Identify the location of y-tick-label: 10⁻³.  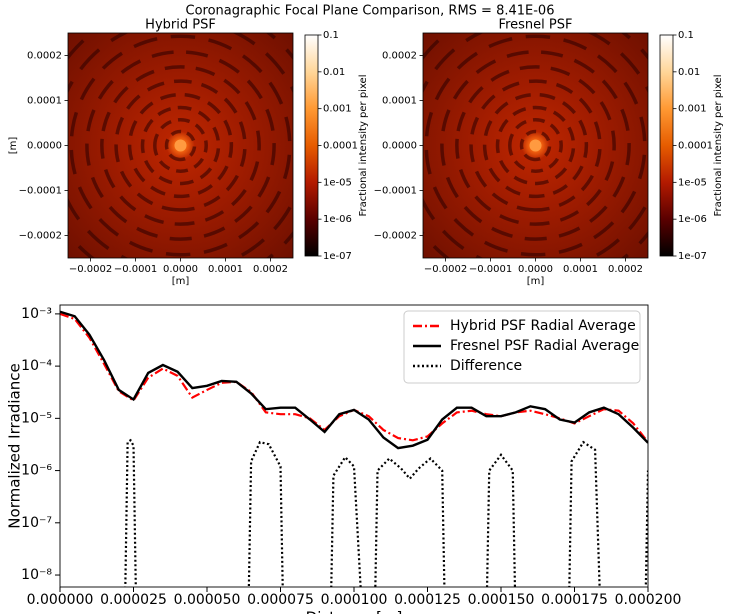
(36, 314).